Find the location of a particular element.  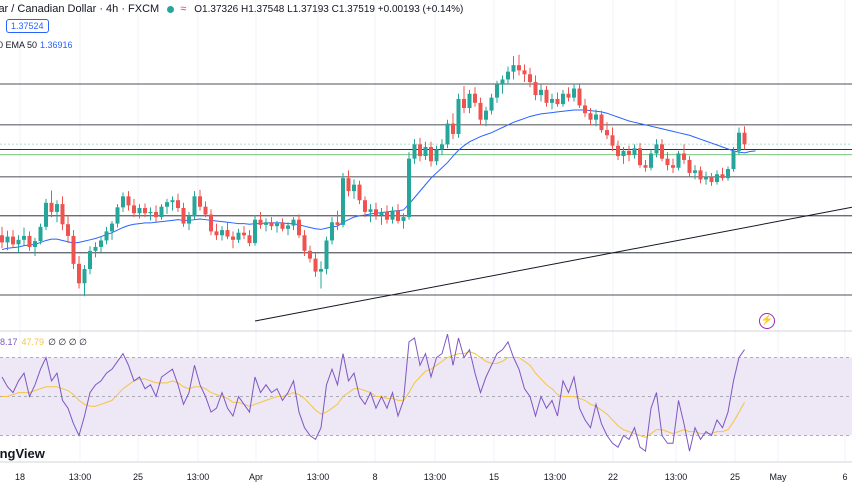

rsi-legend: 8.17 47.79 ∅ ∅ ∅ ∅ is located at coordinates (43, 342).